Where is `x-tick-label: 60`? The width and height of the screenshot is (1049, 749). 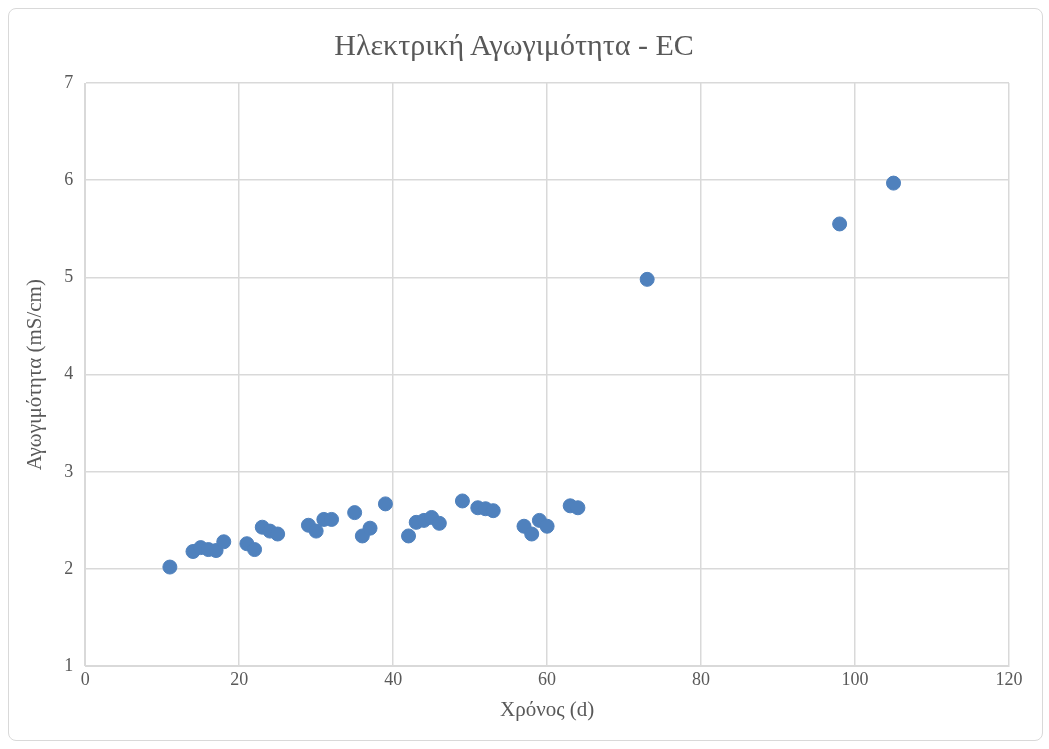 x-tick-label: 60 is located at coordinates (547, 678).